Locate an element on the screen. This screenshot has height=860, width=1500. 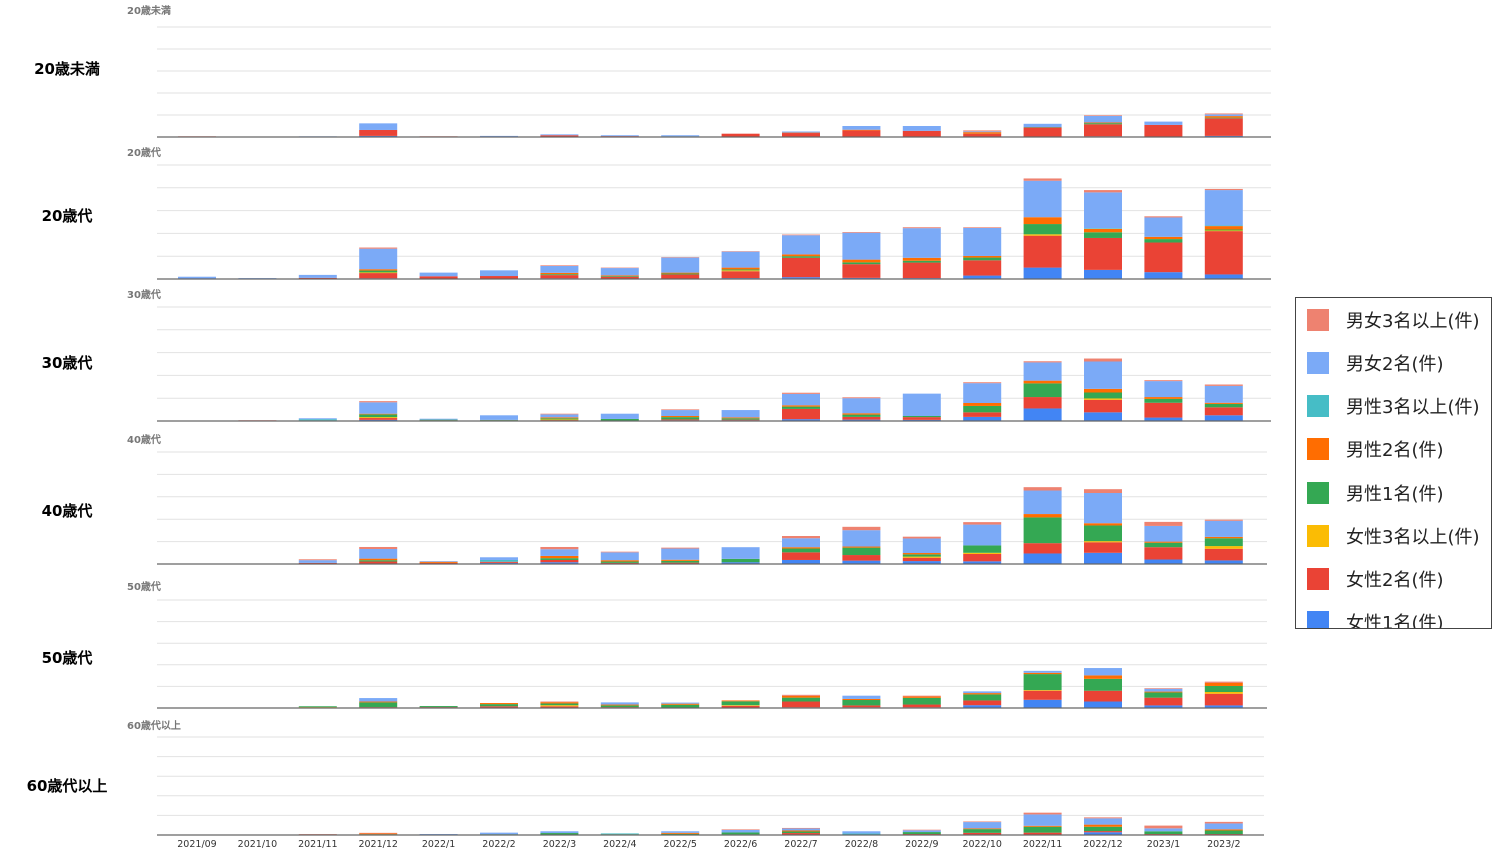
x-tick-label: 2021/10 is located at coordinates (257, 844).